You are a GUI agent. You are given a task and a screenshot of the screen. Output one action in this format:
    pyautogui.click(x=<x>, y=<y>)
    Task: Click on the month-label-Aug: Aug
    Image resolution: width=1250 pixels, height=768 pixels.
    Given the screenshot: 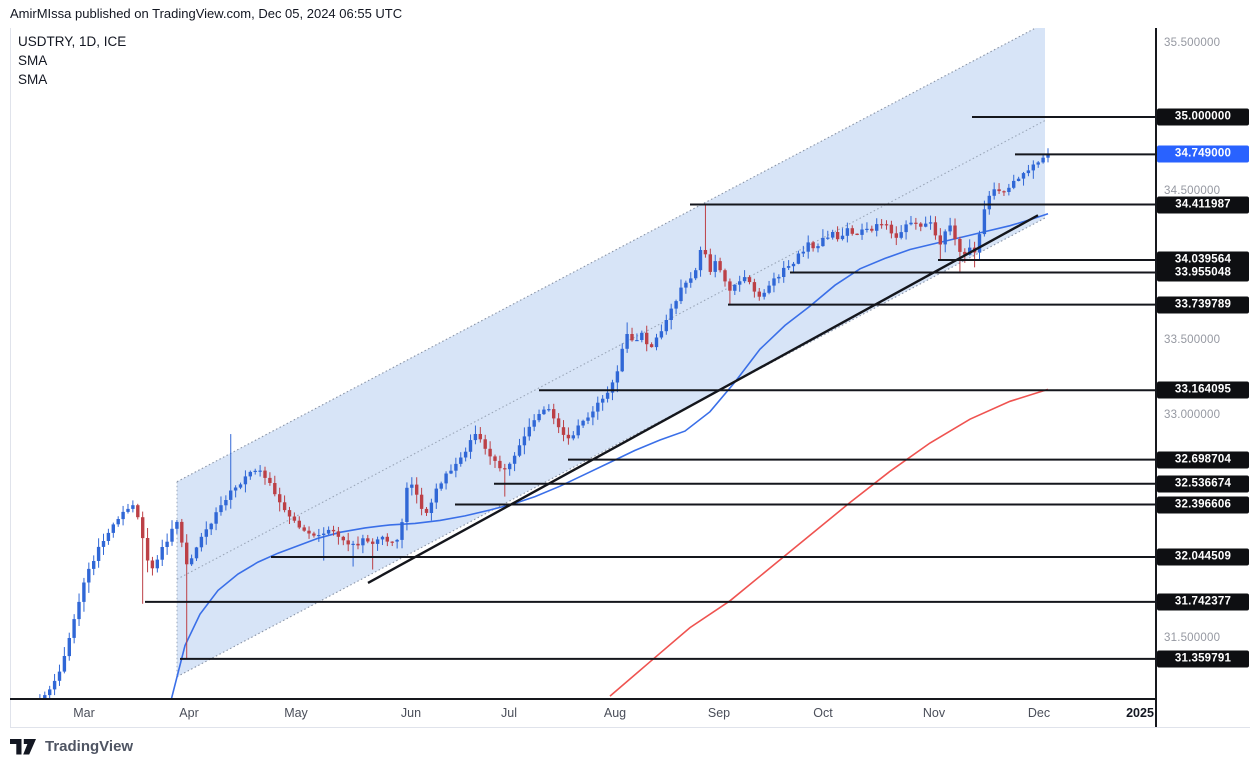 What is the action you would take?
    pyautogui.click(x=615, y=713)
    